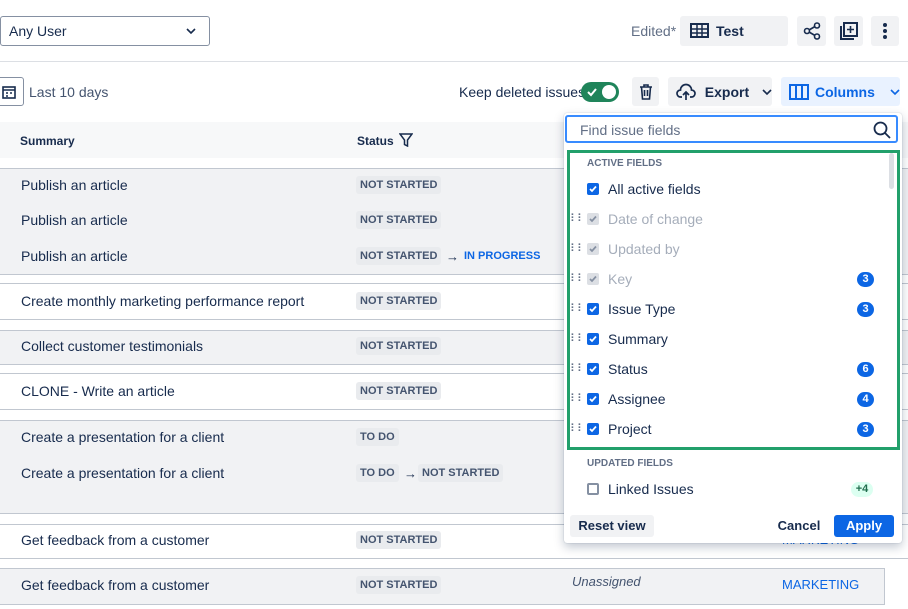  Describe the element at coordinates (699, 30) in the screenshot. I see `table-icon` at that location.